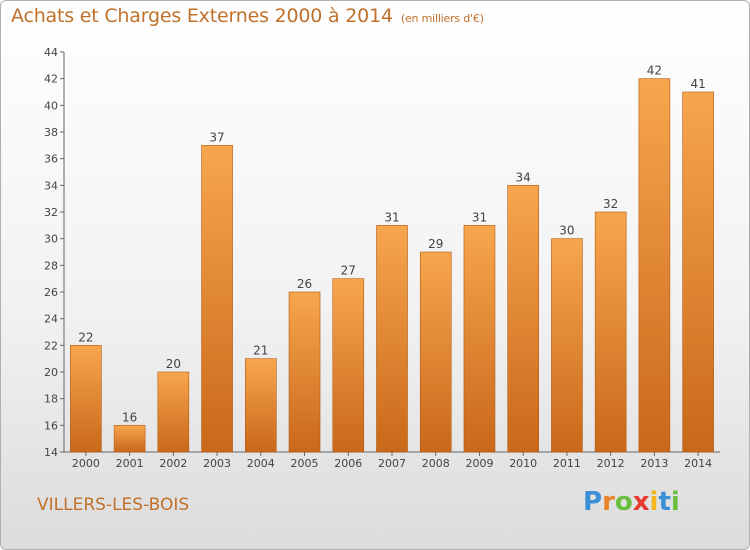 The height and width of the screenshot is (550, 750). I want to click on y-tick-label: 18, so click(51, 399).